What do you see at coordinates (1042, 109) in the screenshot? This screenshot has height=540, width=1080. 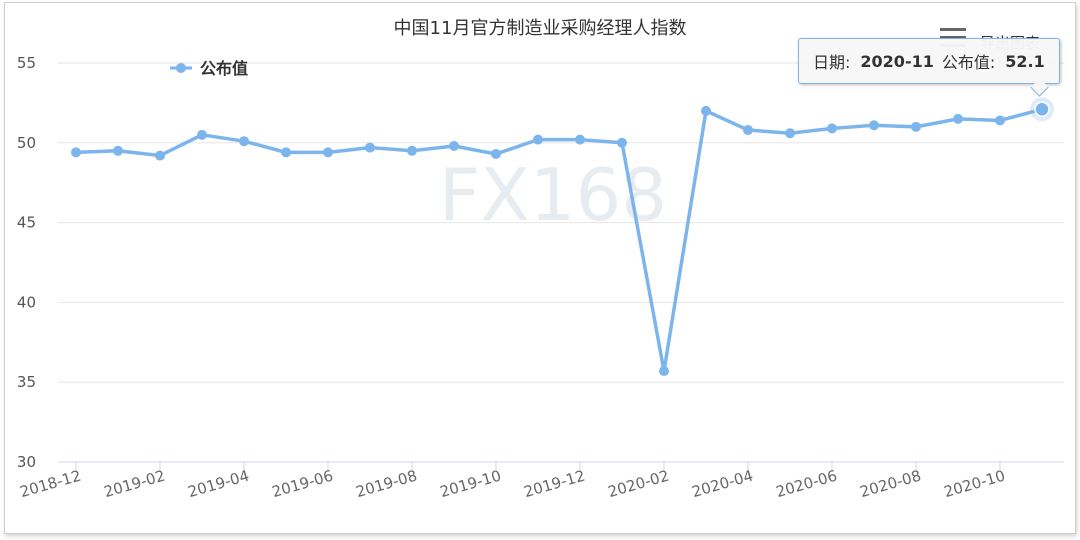 I see `data-point-highlighted` at bounding box center [1042, 109].